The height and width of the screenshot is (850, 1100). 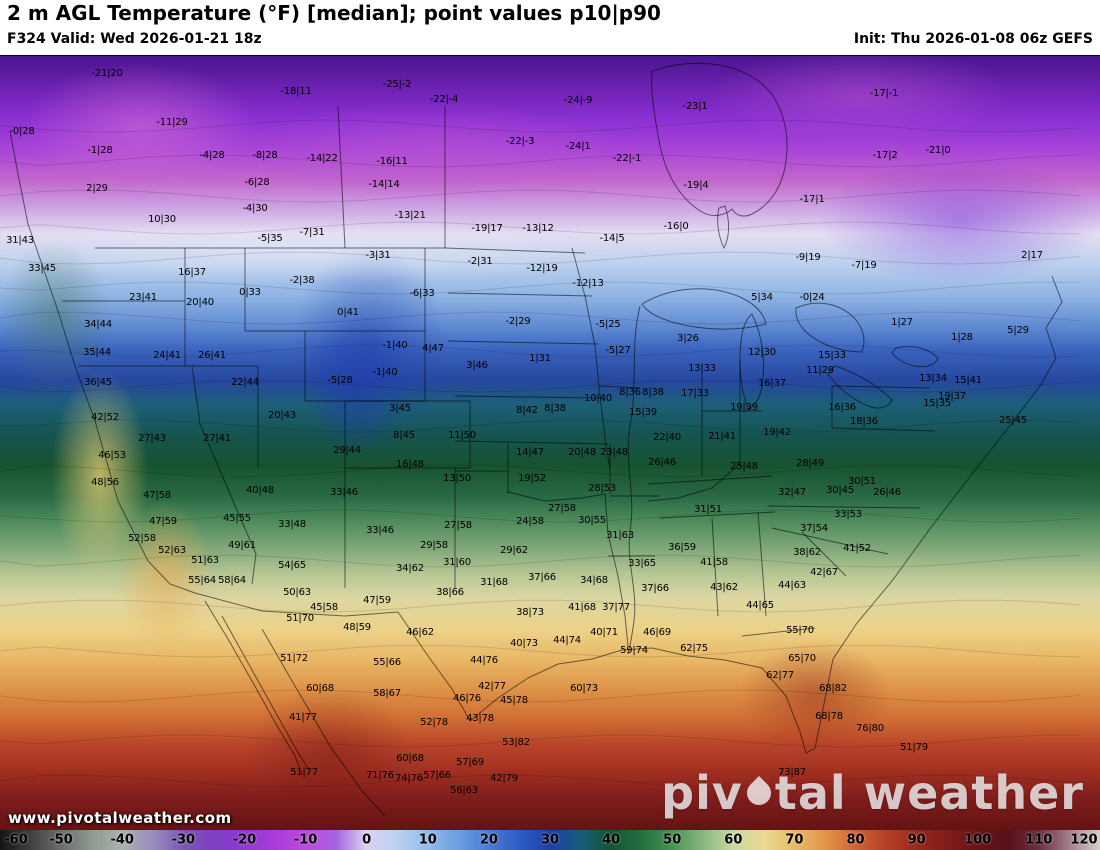 What do you see at coordinates (409, 778) in the screenshot?
I see `point-value: 74|76` at bounding box center [409, 778].